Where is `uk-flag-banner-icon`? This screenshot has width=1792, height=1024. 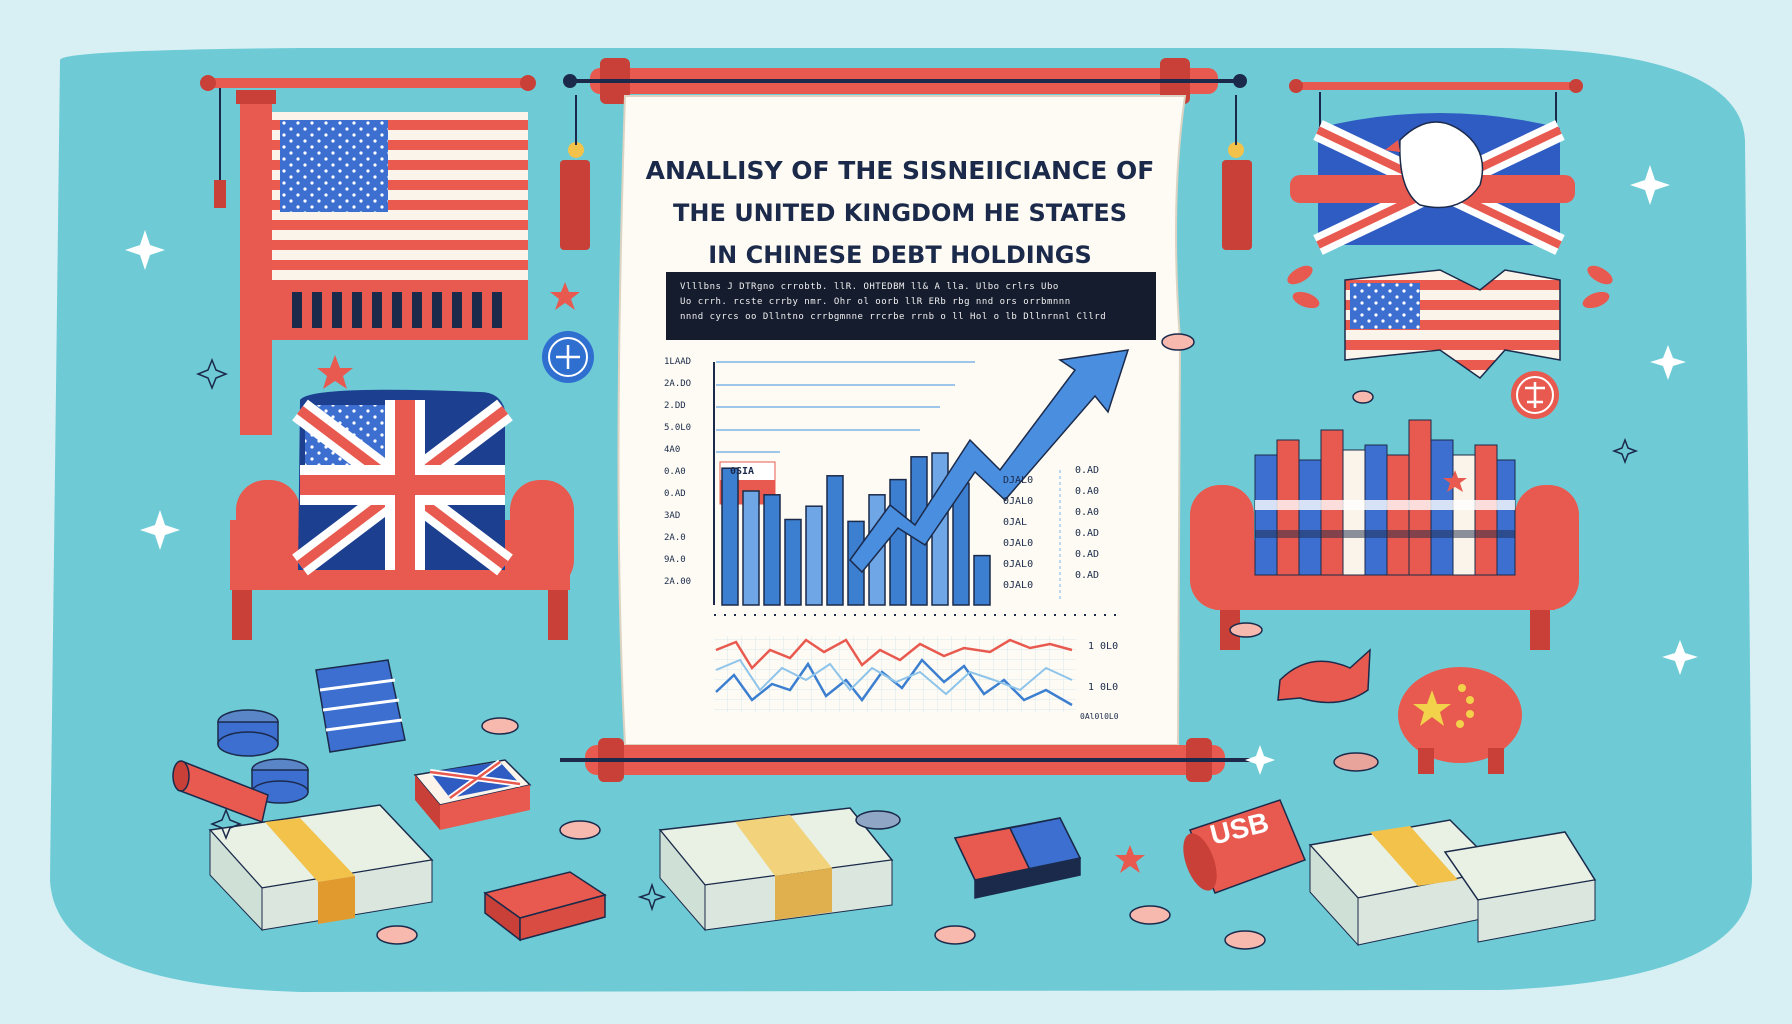 uk-flag-banner-icon is located at coordinates (1436, 167).